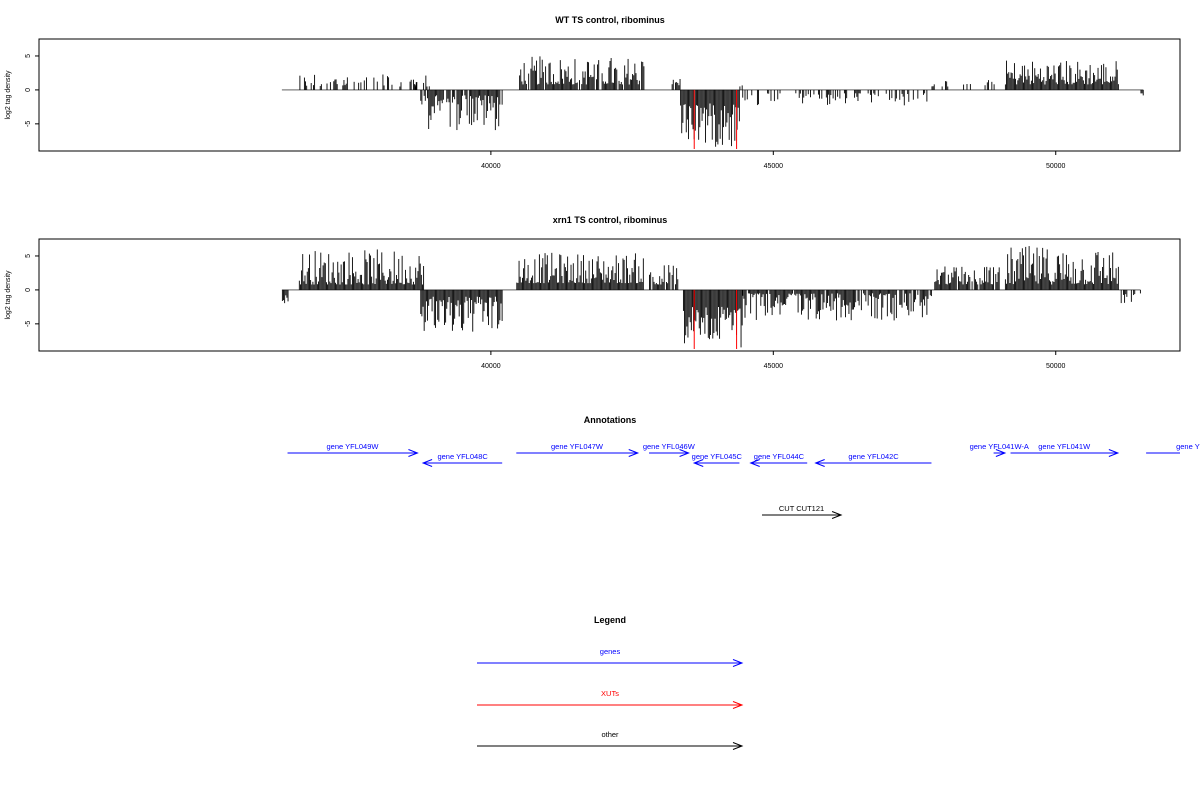  I want to click on feature-label: gene YFL045C, so click(717, 456).